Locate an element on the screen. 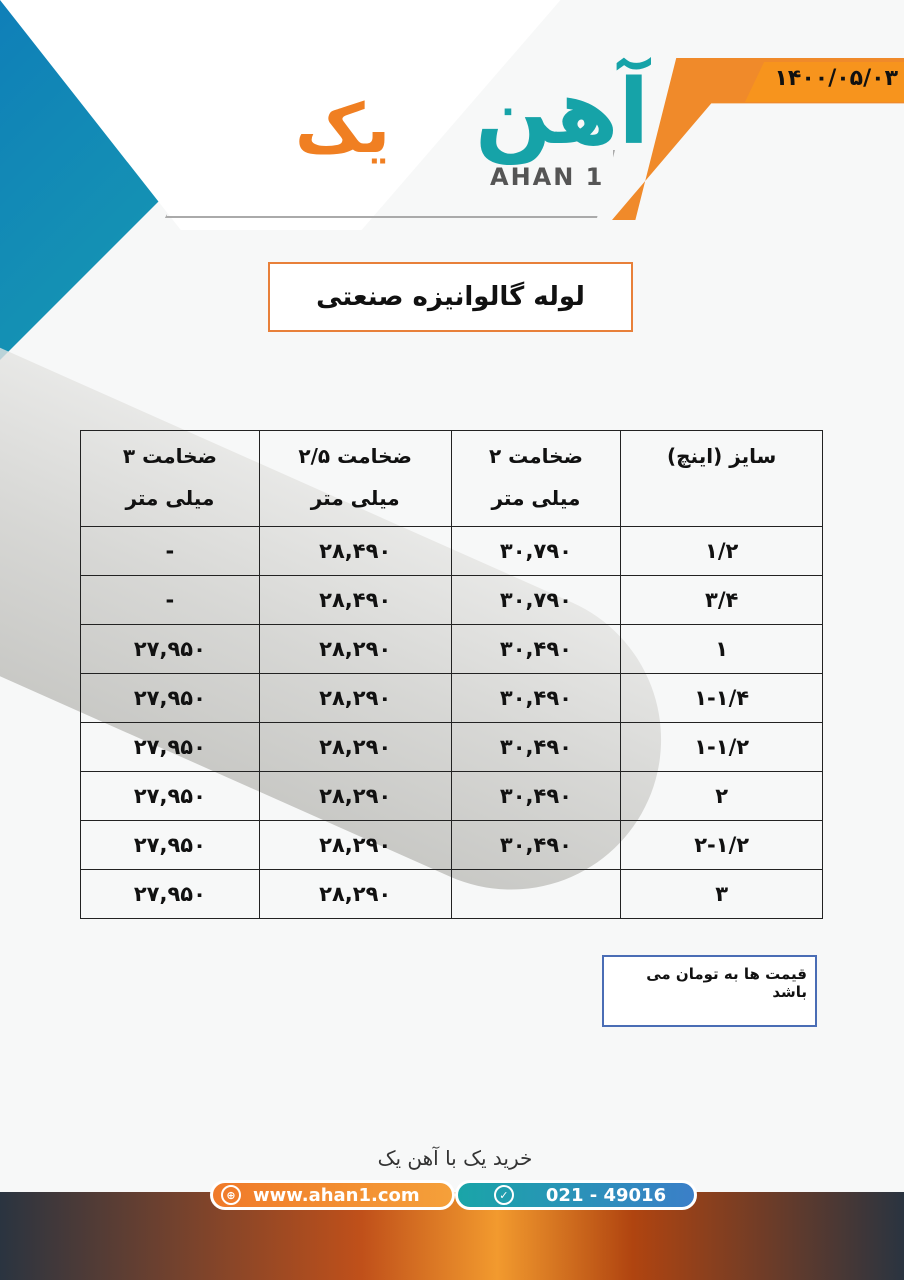 The image size is (904, 1280). date-banner is located at coordinates (824, 82).